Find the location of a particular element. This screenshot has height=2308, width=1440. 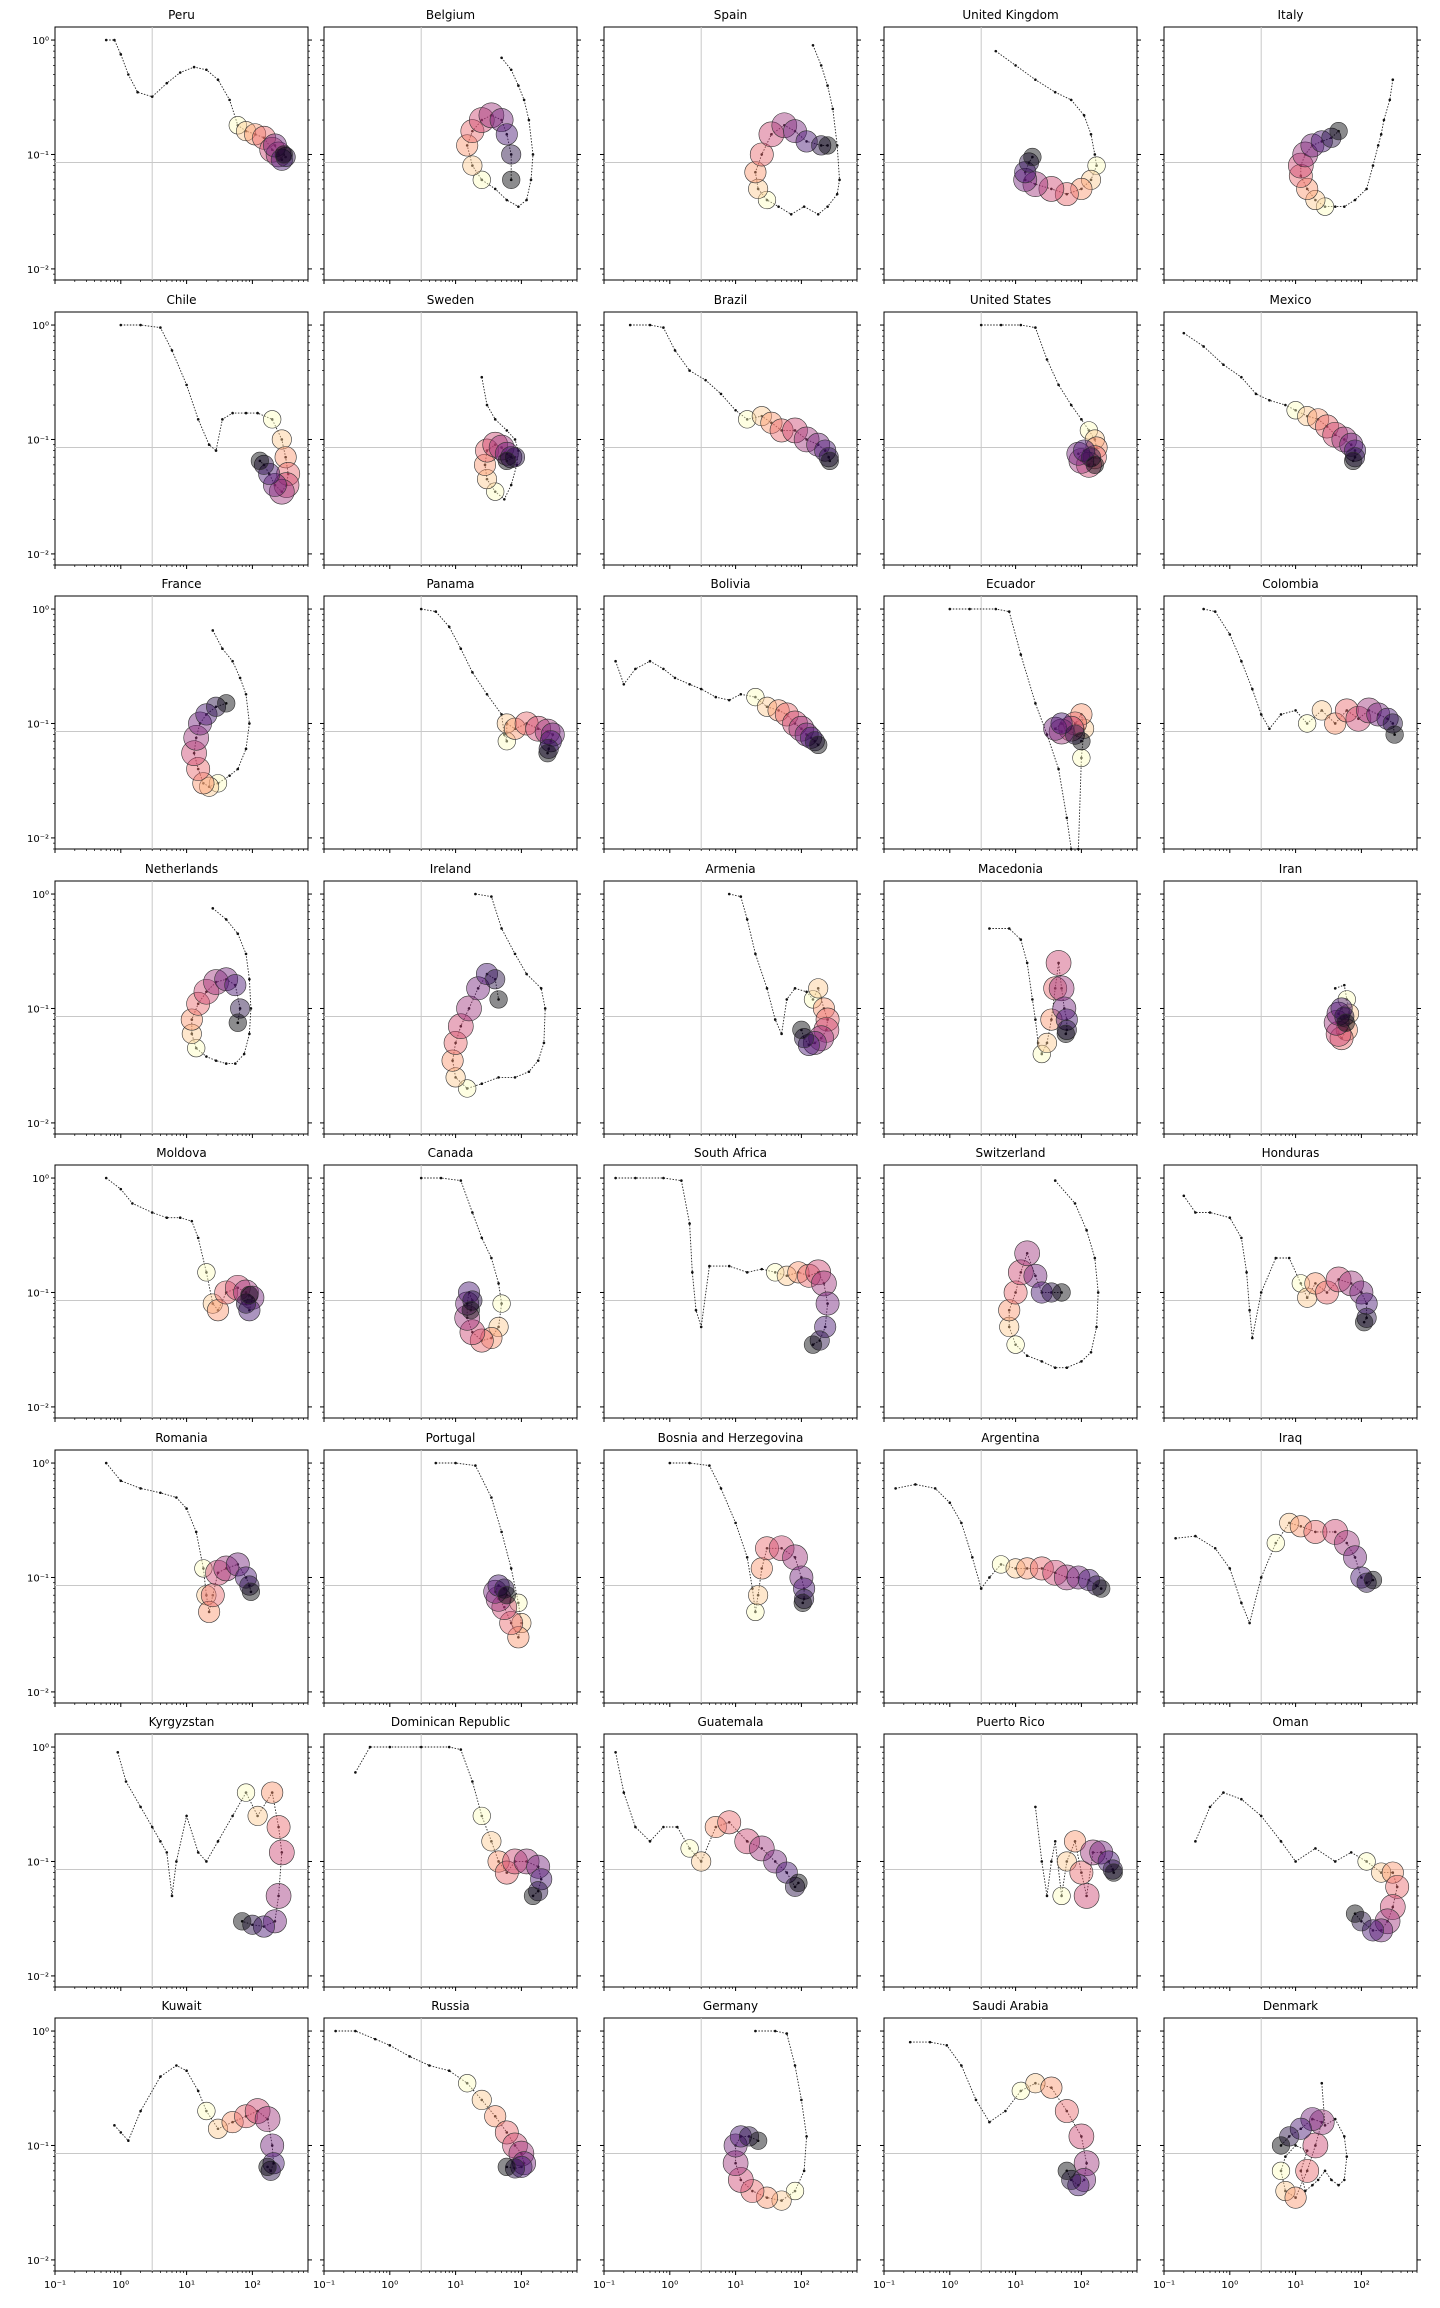

panel-title: Italy is located at coordinates (1290, 15).